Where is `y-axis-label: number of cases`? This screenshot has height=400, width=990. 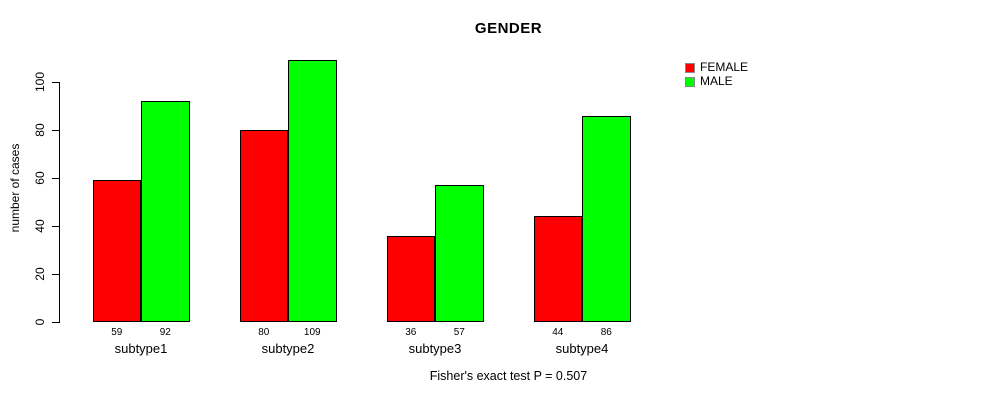 y-axis-label: number of cases is located at coordinates (15, 188).